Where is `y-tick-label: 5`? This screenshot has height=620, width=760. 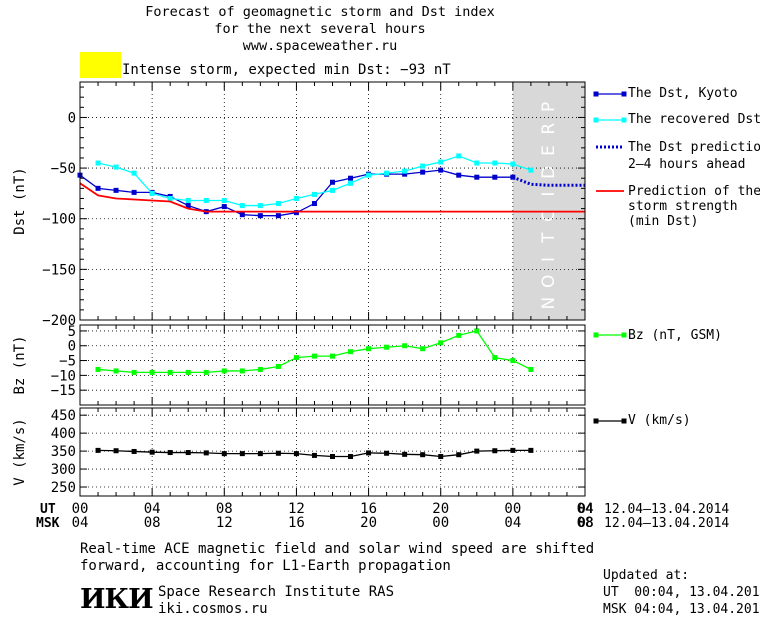
y-tick-label: 5 is located at coordinates (72, 332).